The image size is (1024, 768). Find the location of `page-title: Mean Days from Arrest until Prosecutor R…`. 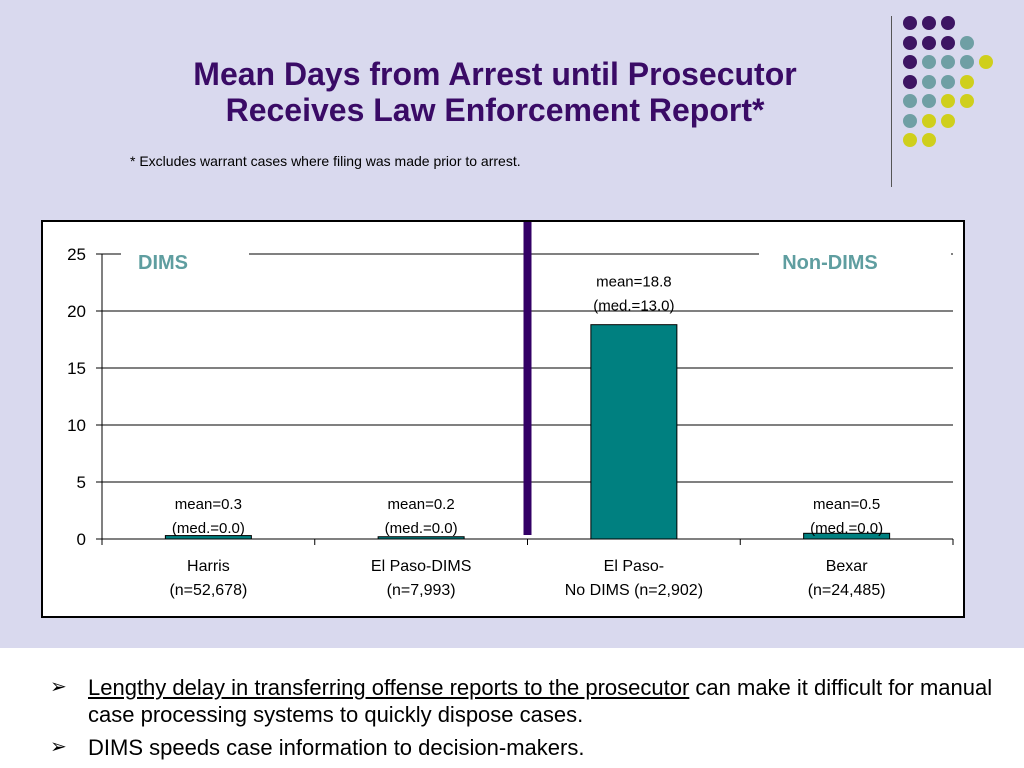

page-title: Mean Days from Arrest until Prosecutor R… is located at coordinates (495, 92).